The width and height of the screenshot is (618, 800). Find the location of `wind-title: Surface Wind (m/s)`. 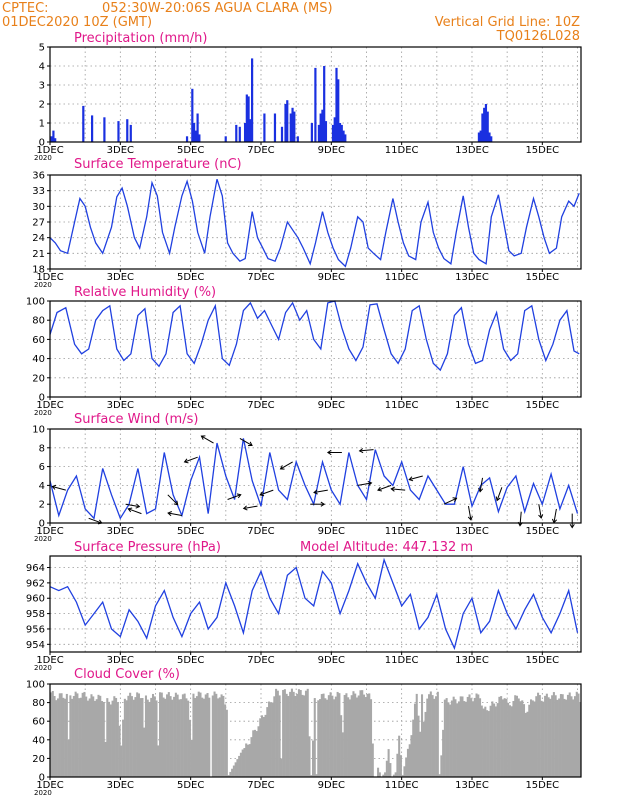

wind-title: Surface Wind (m/s) is located at coordinates (136, 419).